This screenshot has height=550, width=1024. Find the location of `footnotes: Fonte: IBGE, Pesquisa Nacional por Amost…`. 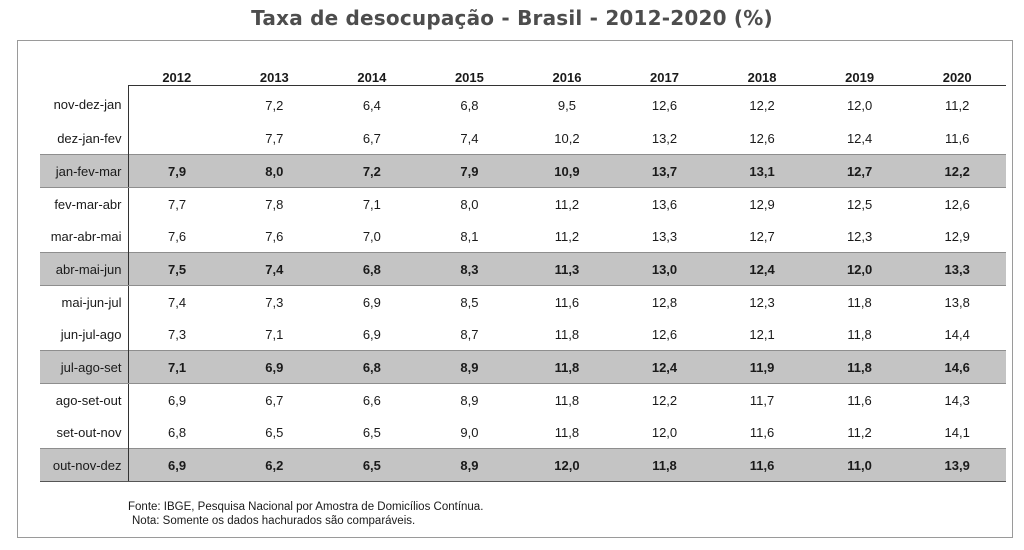

footnotes: Fonte: IBGE, Pesquisa Nacional por Amost… is located at coordinates (305, 514).